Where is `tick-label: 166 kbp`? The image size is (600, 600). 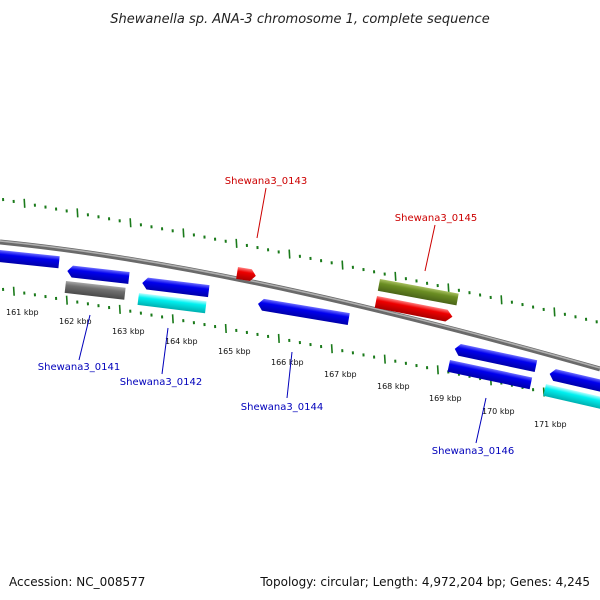
tick-label: 166 kbp is located at coordinates (287, 362).